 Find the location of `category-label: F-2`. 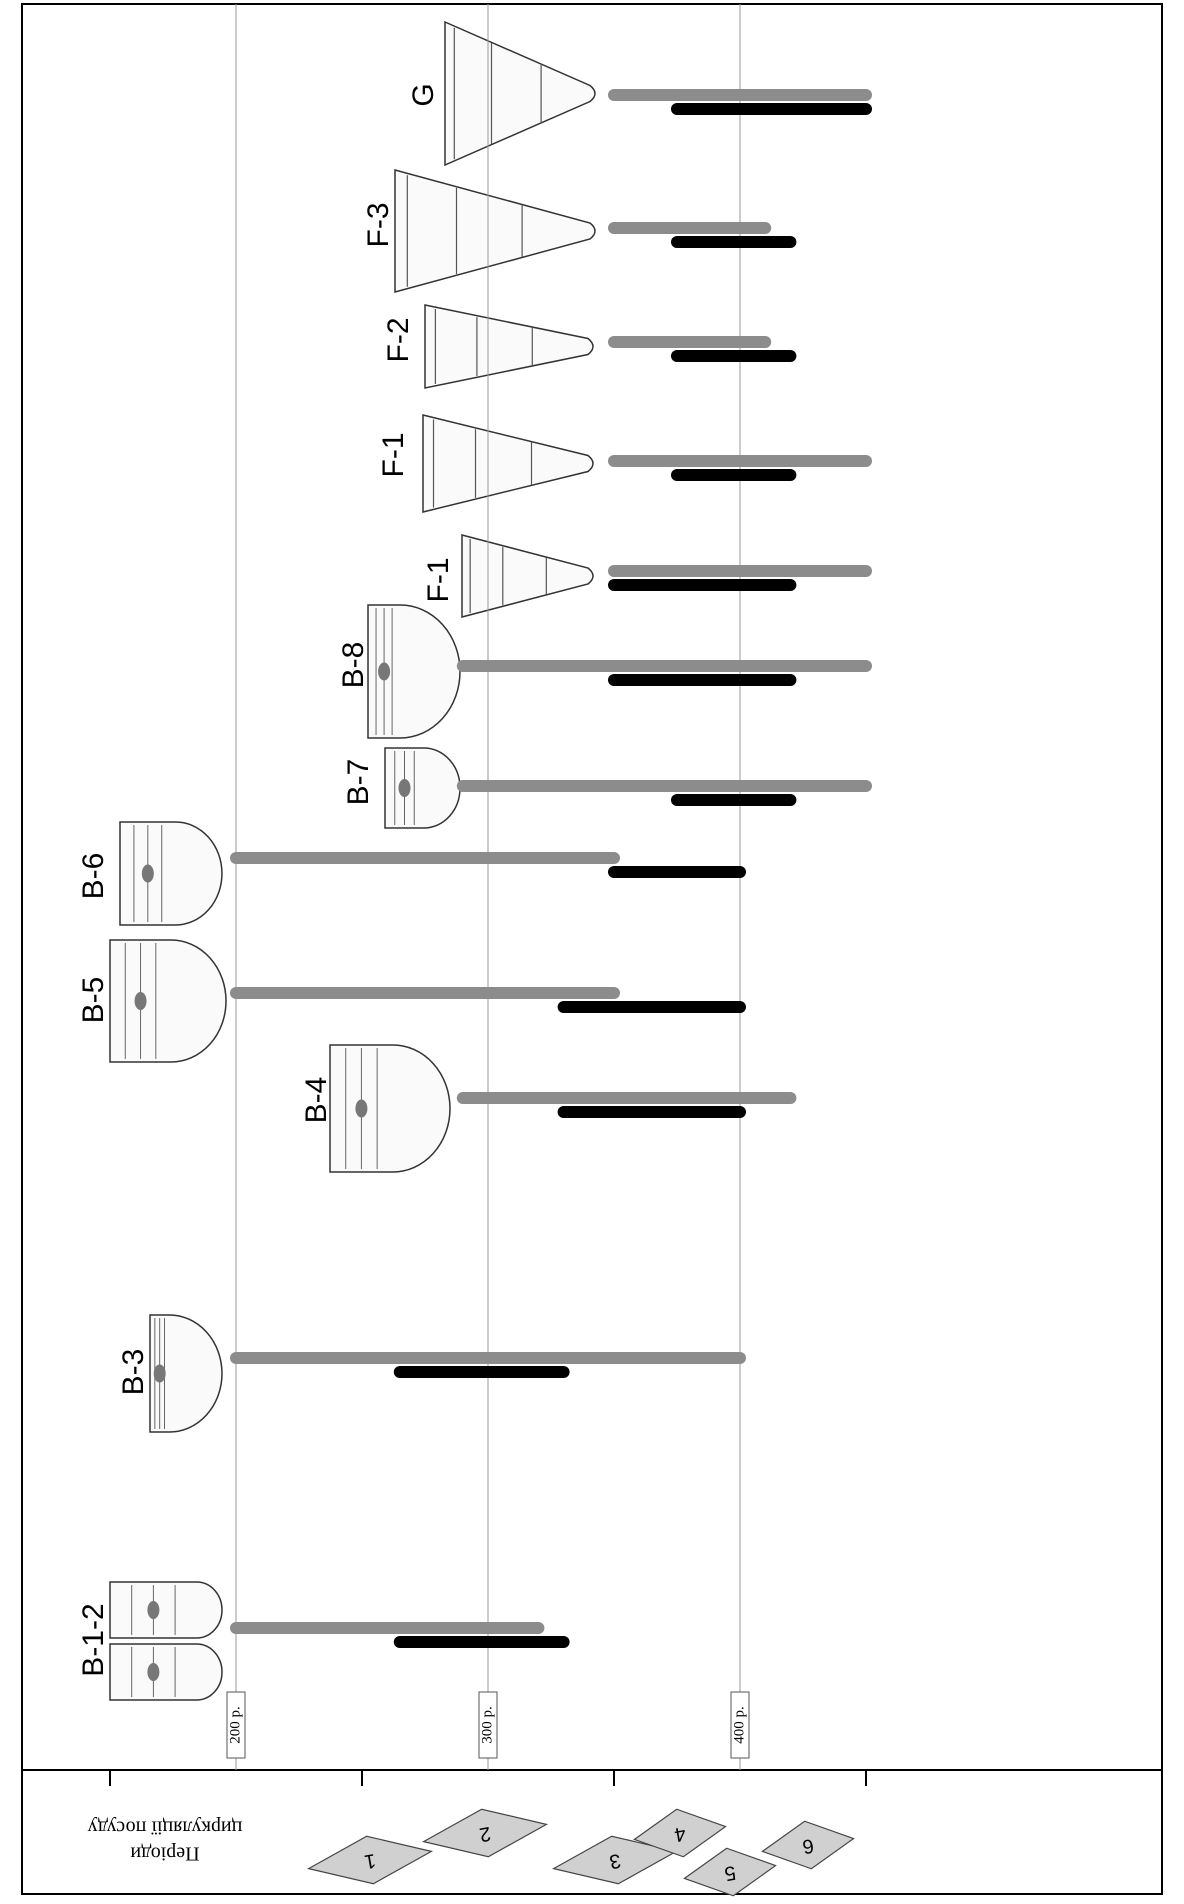

category-label: F-2 is located at coordinates (398, 340).